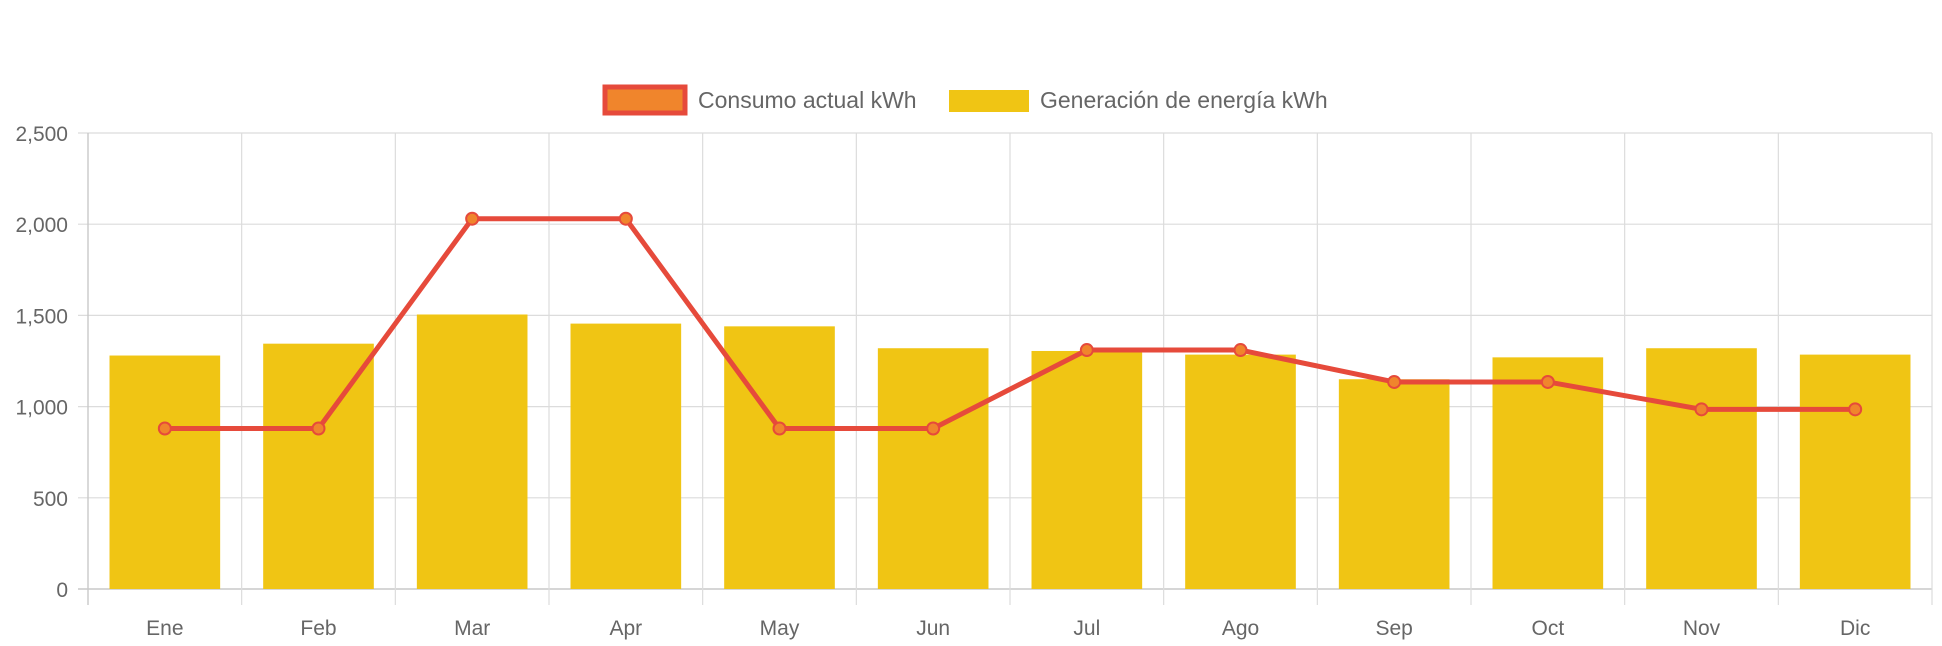 The height and width of the screenshot is (646, 1942). What do you see at coordinates (933, 468) in the screenshot?
I see `bar-jun` at bounding box center [933, 468].